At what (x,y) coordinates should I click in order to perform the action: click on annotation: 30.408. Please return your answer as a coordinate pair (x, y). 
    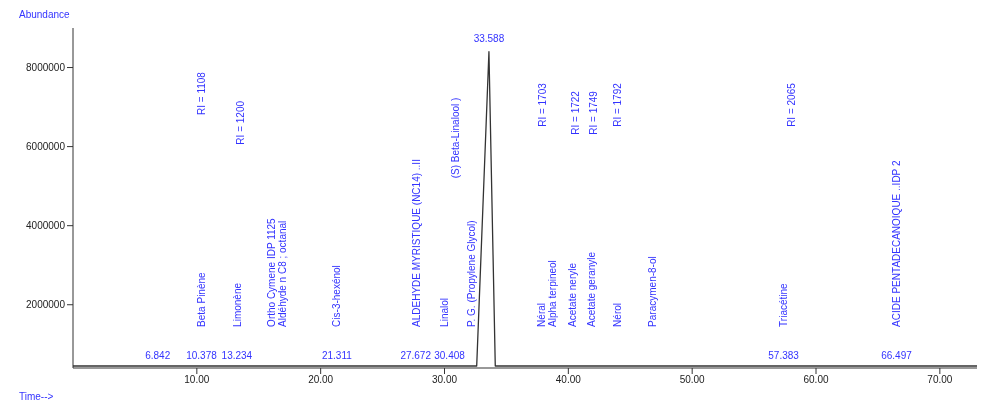
    Looking at the image, I should click on (450, 355).